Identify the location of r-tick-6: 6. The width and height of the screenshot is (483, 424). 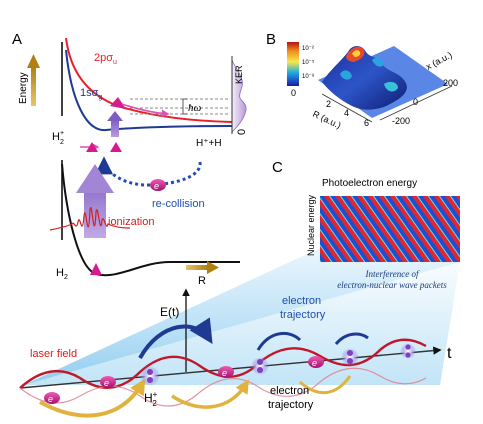
(366, 123).